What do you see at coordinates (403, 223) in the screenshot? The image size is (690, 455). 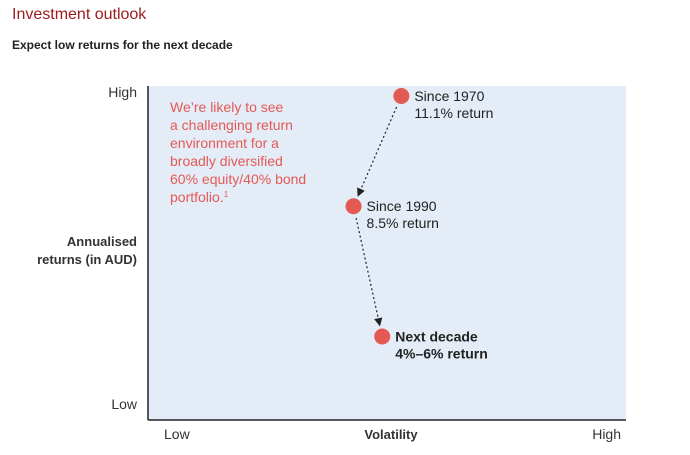 I see `data-label-line: 8.5% return` at bounding box center [403, 223].